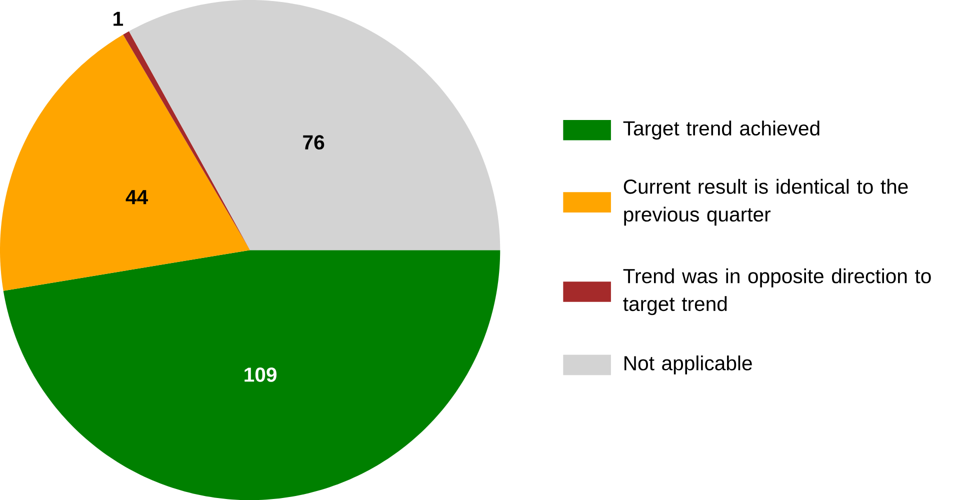 The height and width of the screenshot is (500, 973). Describe the element at coordinates (119, 19) in the screenshot. I see `data-label: 1` at that location.